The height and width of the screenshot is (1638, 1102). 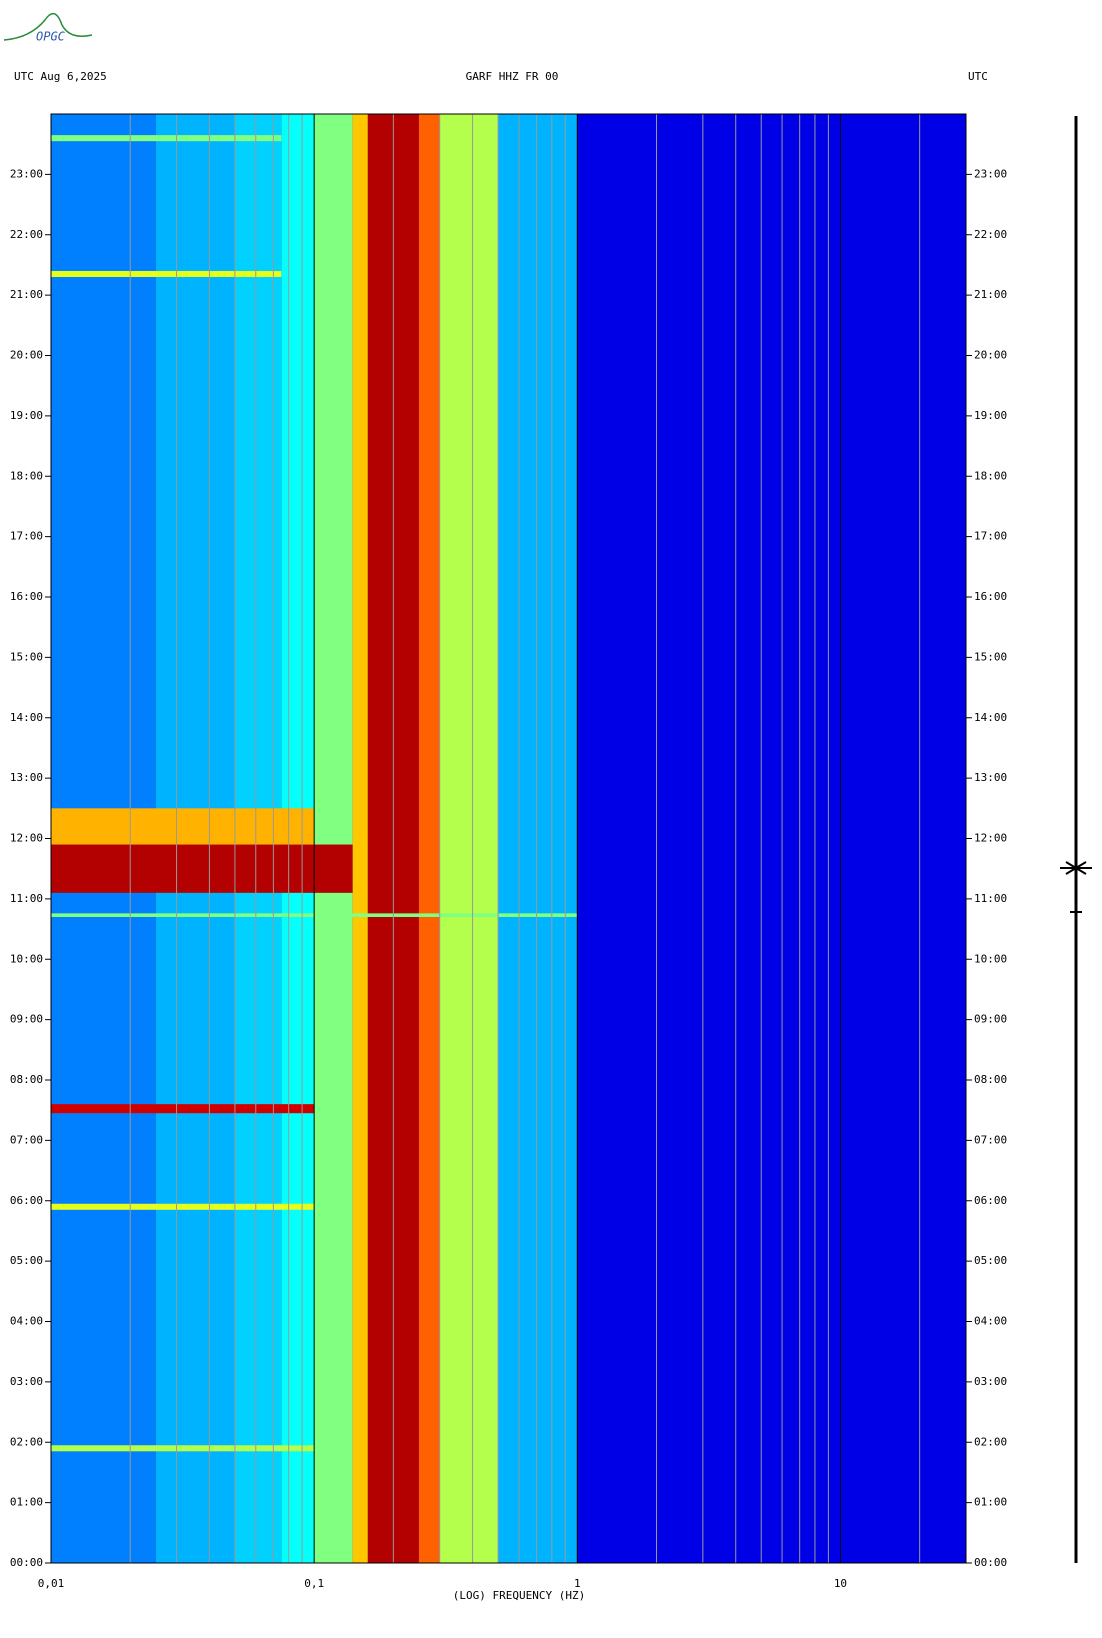 What do you see at coordinates (990, 596) in the screenshot?
I see `y-tick-label-right: 16:00` at bounding box center [990, 596].